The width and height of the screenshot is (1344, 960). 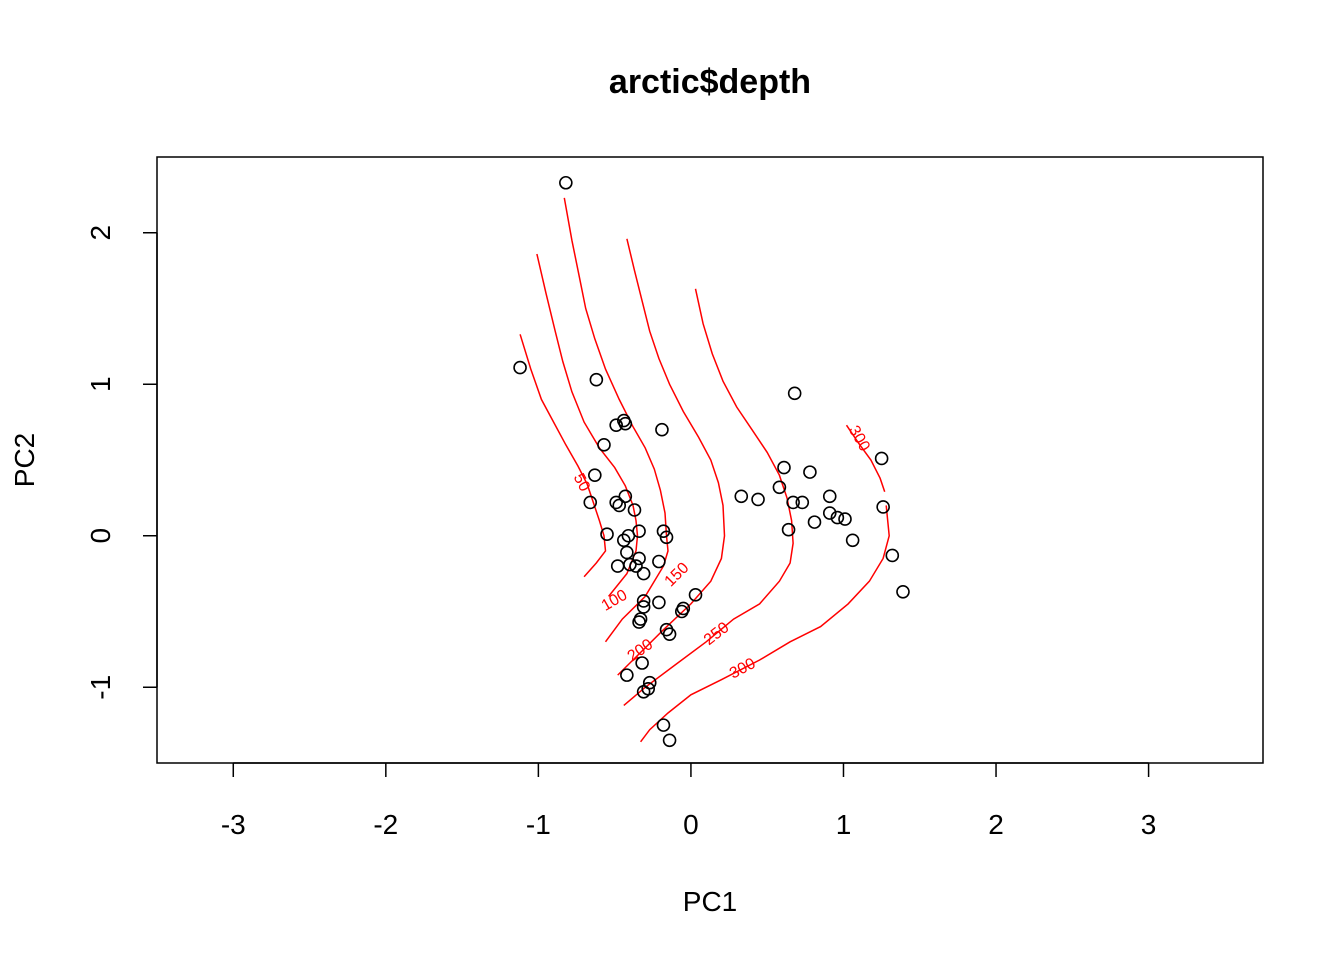 I want to click on y-tick-label: 2, so click(x=100, y=233).